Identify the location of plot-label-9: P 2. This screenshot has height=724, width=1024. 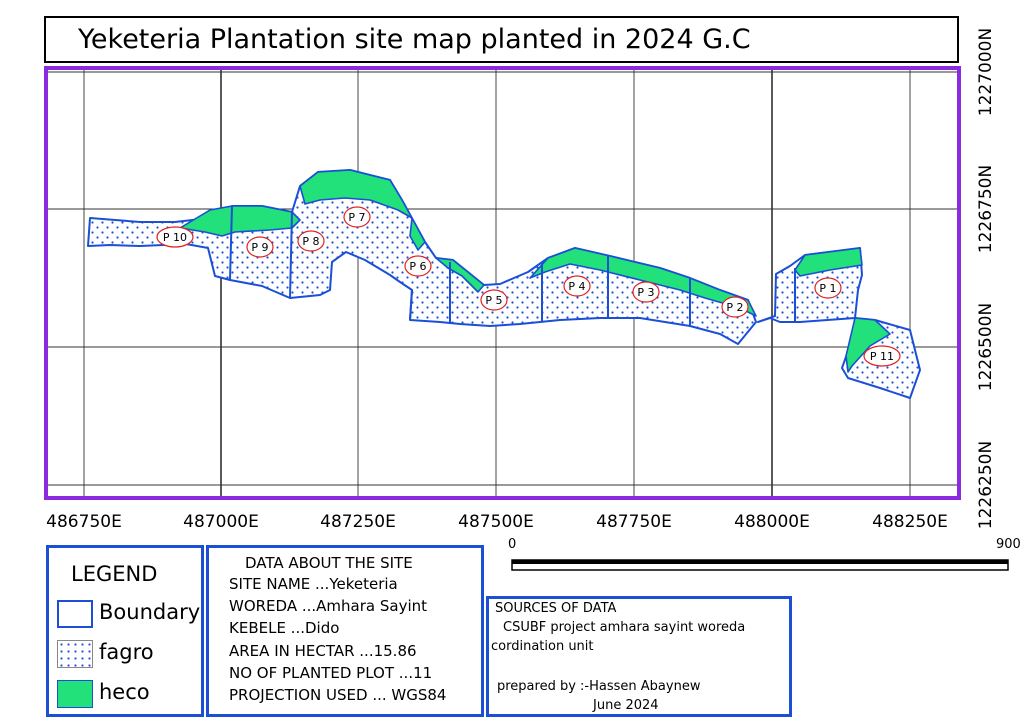
(735, 307).